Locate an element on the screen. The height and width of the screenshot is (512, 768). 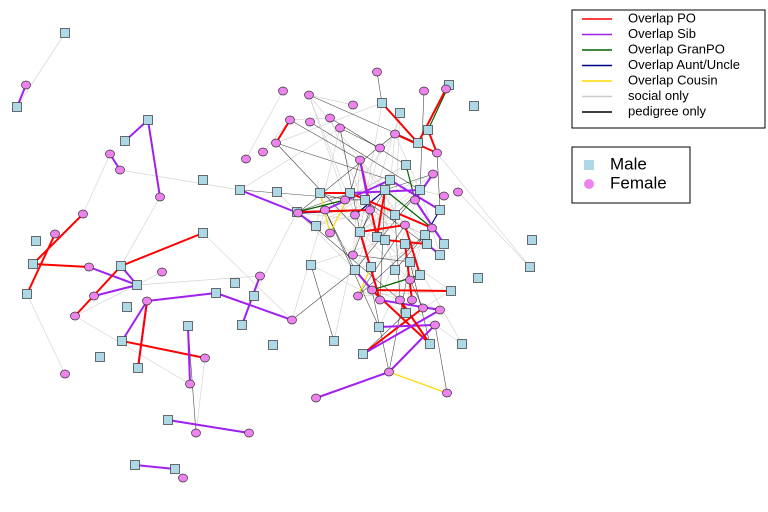
legend-label: Overlap Aunt/Uncle is located at coordinates (684, 64).